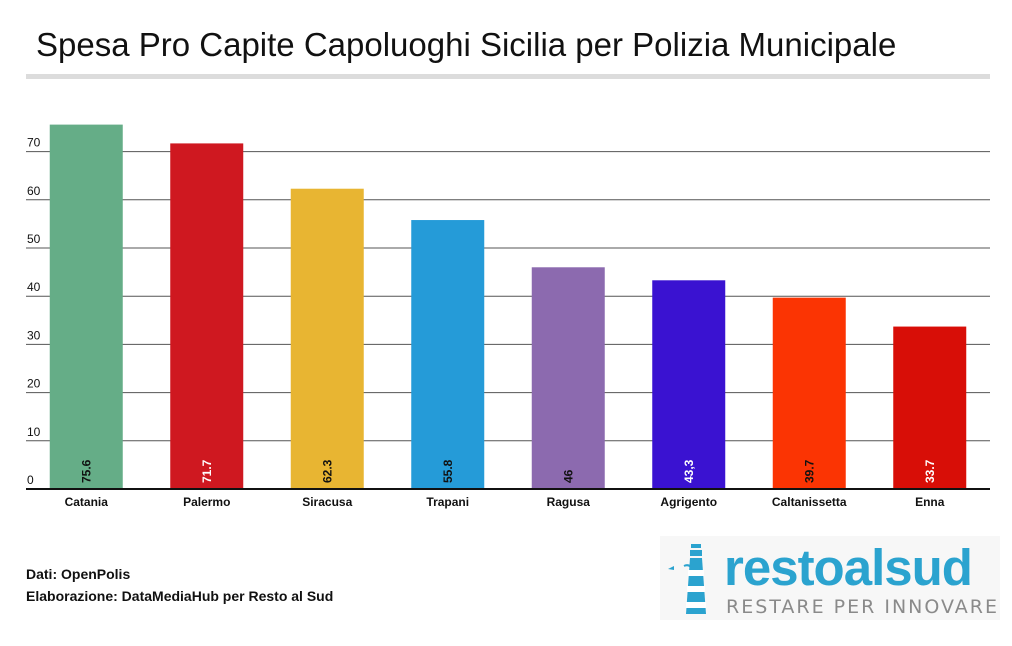  What do you see at coordinates (78, 574) in the screenshot?
I see `data-source: Dati: OpenPolis` at bounding box center [78, 574].